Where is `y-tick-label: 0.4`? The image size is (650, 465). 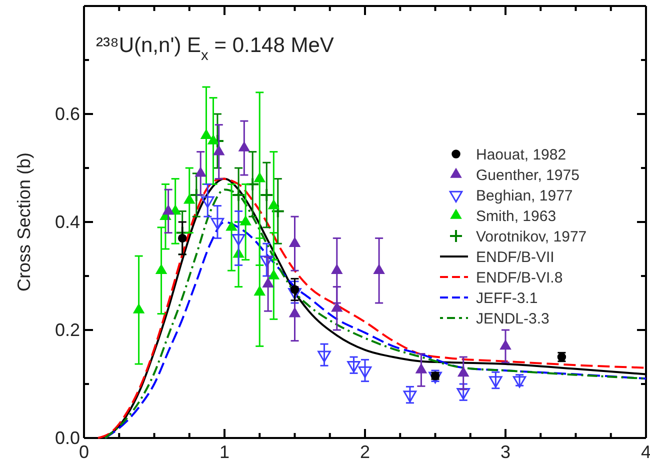
y-tick-label: 0.4 is located at coordinates (67, 222).